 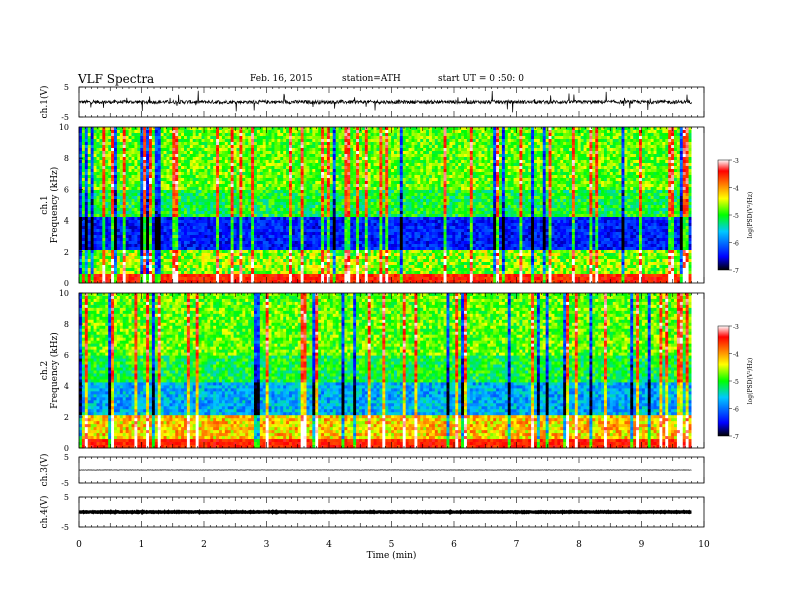 What do you see at coordinates (281, 79) in the screenshot?
I see `date-label: Feb. 16, 2015` at bounding box center [281, 79].